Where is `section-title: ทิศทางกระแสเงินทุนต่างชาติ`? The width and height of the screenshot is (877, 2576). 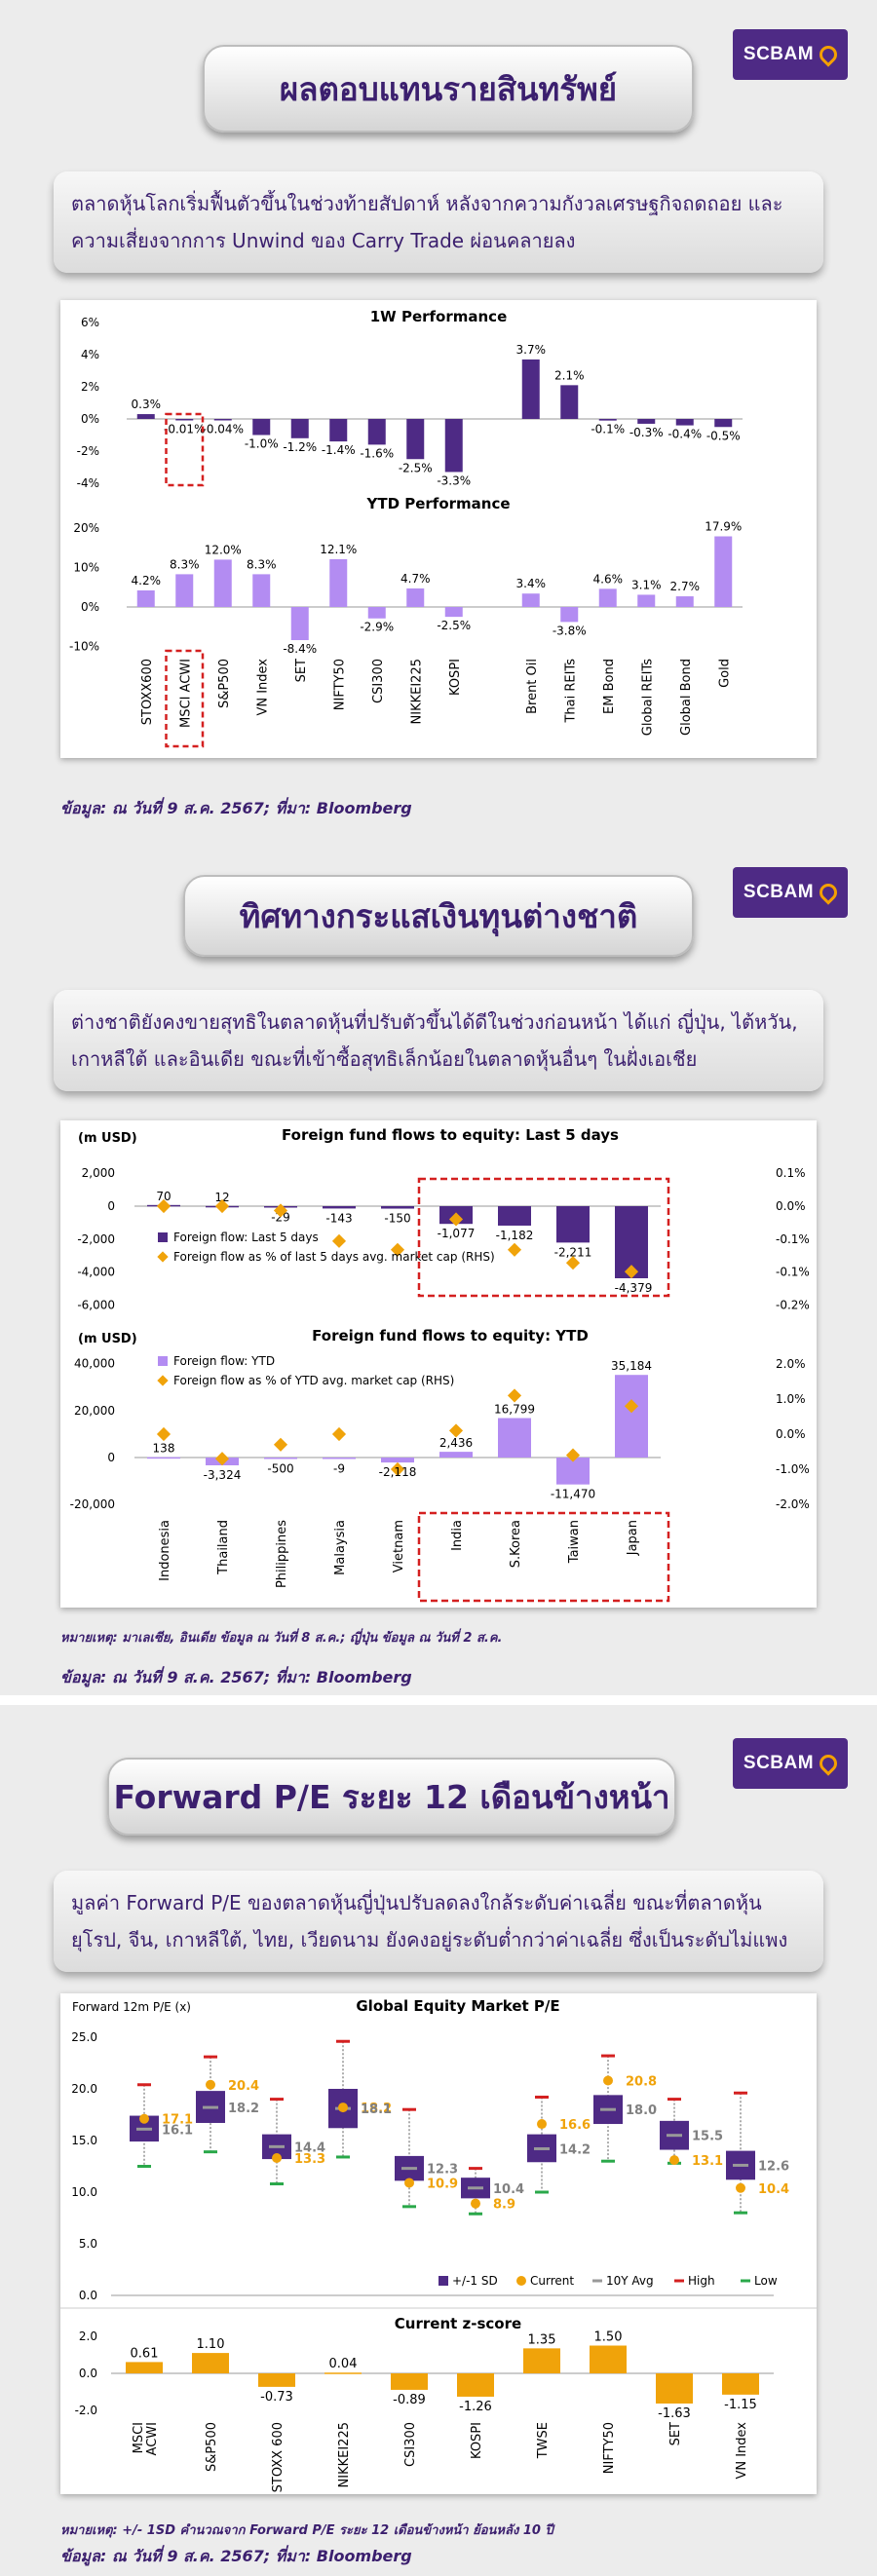
section-title: ทิศทางกระแสเงินทุนต่างชาติ is located at coordinates (439, 916).